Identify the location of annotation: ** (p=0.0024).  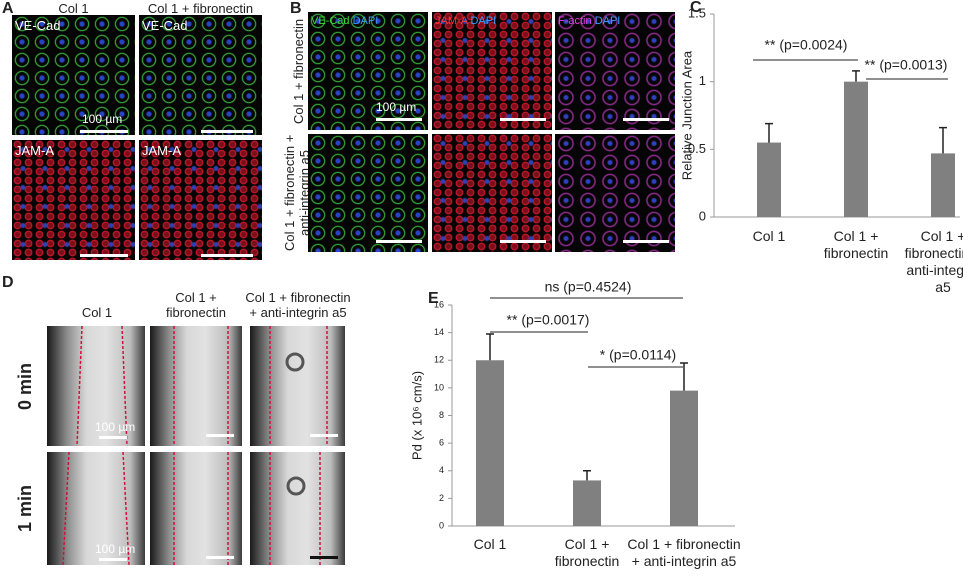
(806, 45).